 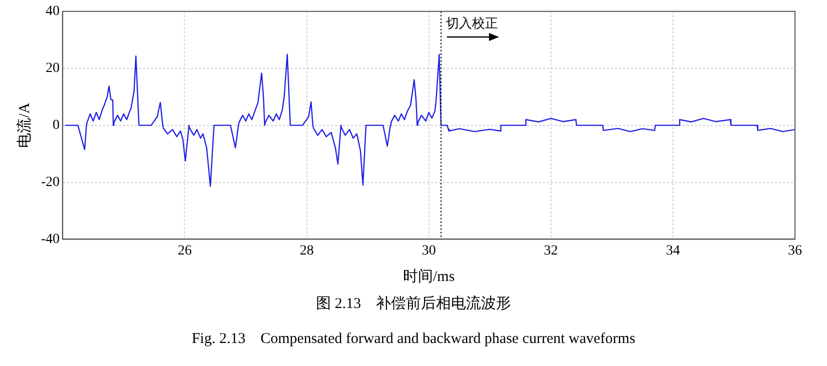 I want to click on x-tick-label: 28, so click(x=307, y=250).